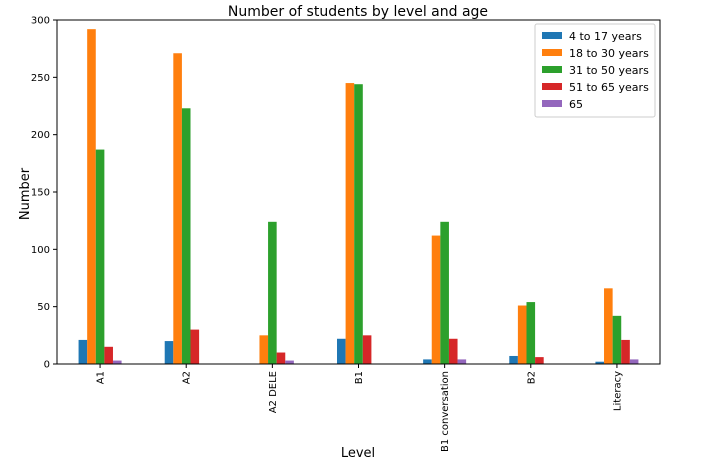  What do you see at coordinates (576, 104) in the screenshot?
I see `legend-label: 65` at bounding box center [576, 104].